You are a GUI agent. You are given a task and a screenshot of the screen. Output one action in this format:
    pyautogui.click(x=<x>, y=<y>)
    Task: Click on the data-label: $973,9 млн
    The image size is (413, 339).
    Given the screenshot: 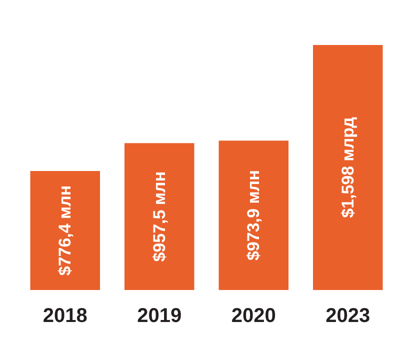 What is the action you would take?
    pyautogui.click(x=254, y=215)
    